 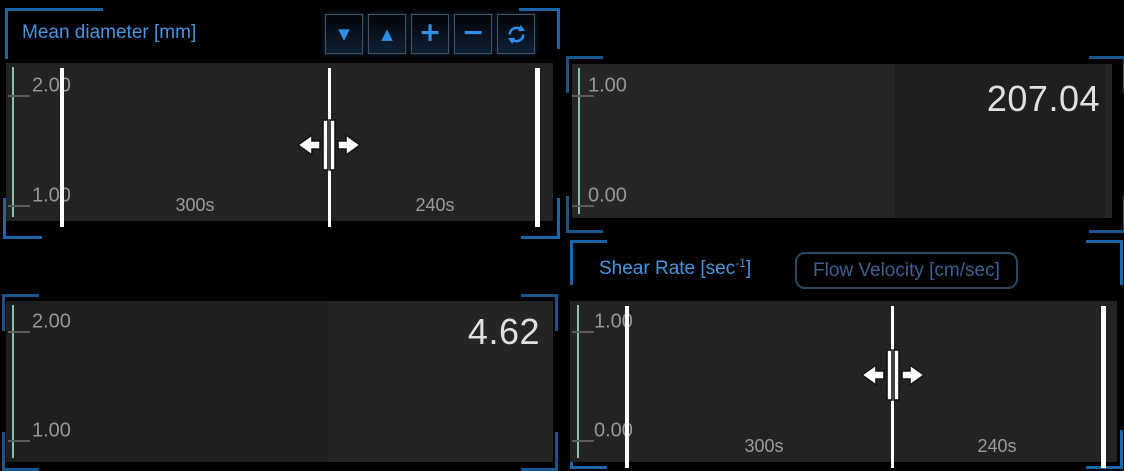 What do you see at coordinates (667, 268) in the screenshot?
I see `shear-rate-title-text: Shear Rate [sec` at bounding box center [667, 268].